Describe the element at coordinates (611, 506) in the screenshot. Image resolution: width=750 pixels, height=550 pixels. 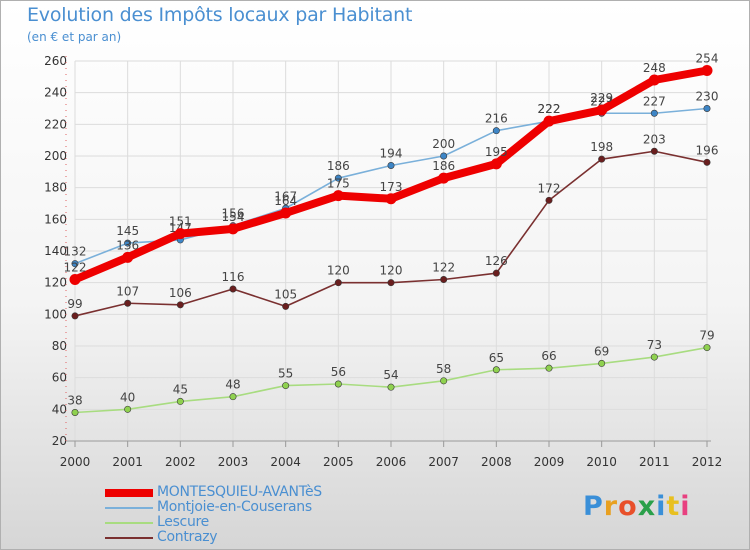
I see `brand-letter: r` at that location.